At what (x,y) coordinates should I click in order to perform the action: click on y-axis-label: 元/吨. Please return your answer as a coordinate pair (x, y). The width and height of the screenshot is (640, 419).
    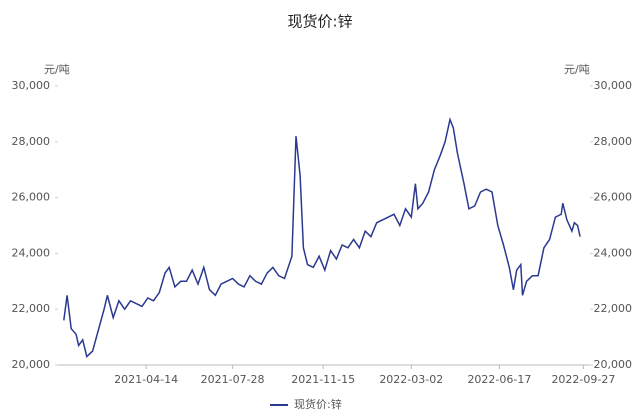
    Looking at the image, I should click on (57, 69).